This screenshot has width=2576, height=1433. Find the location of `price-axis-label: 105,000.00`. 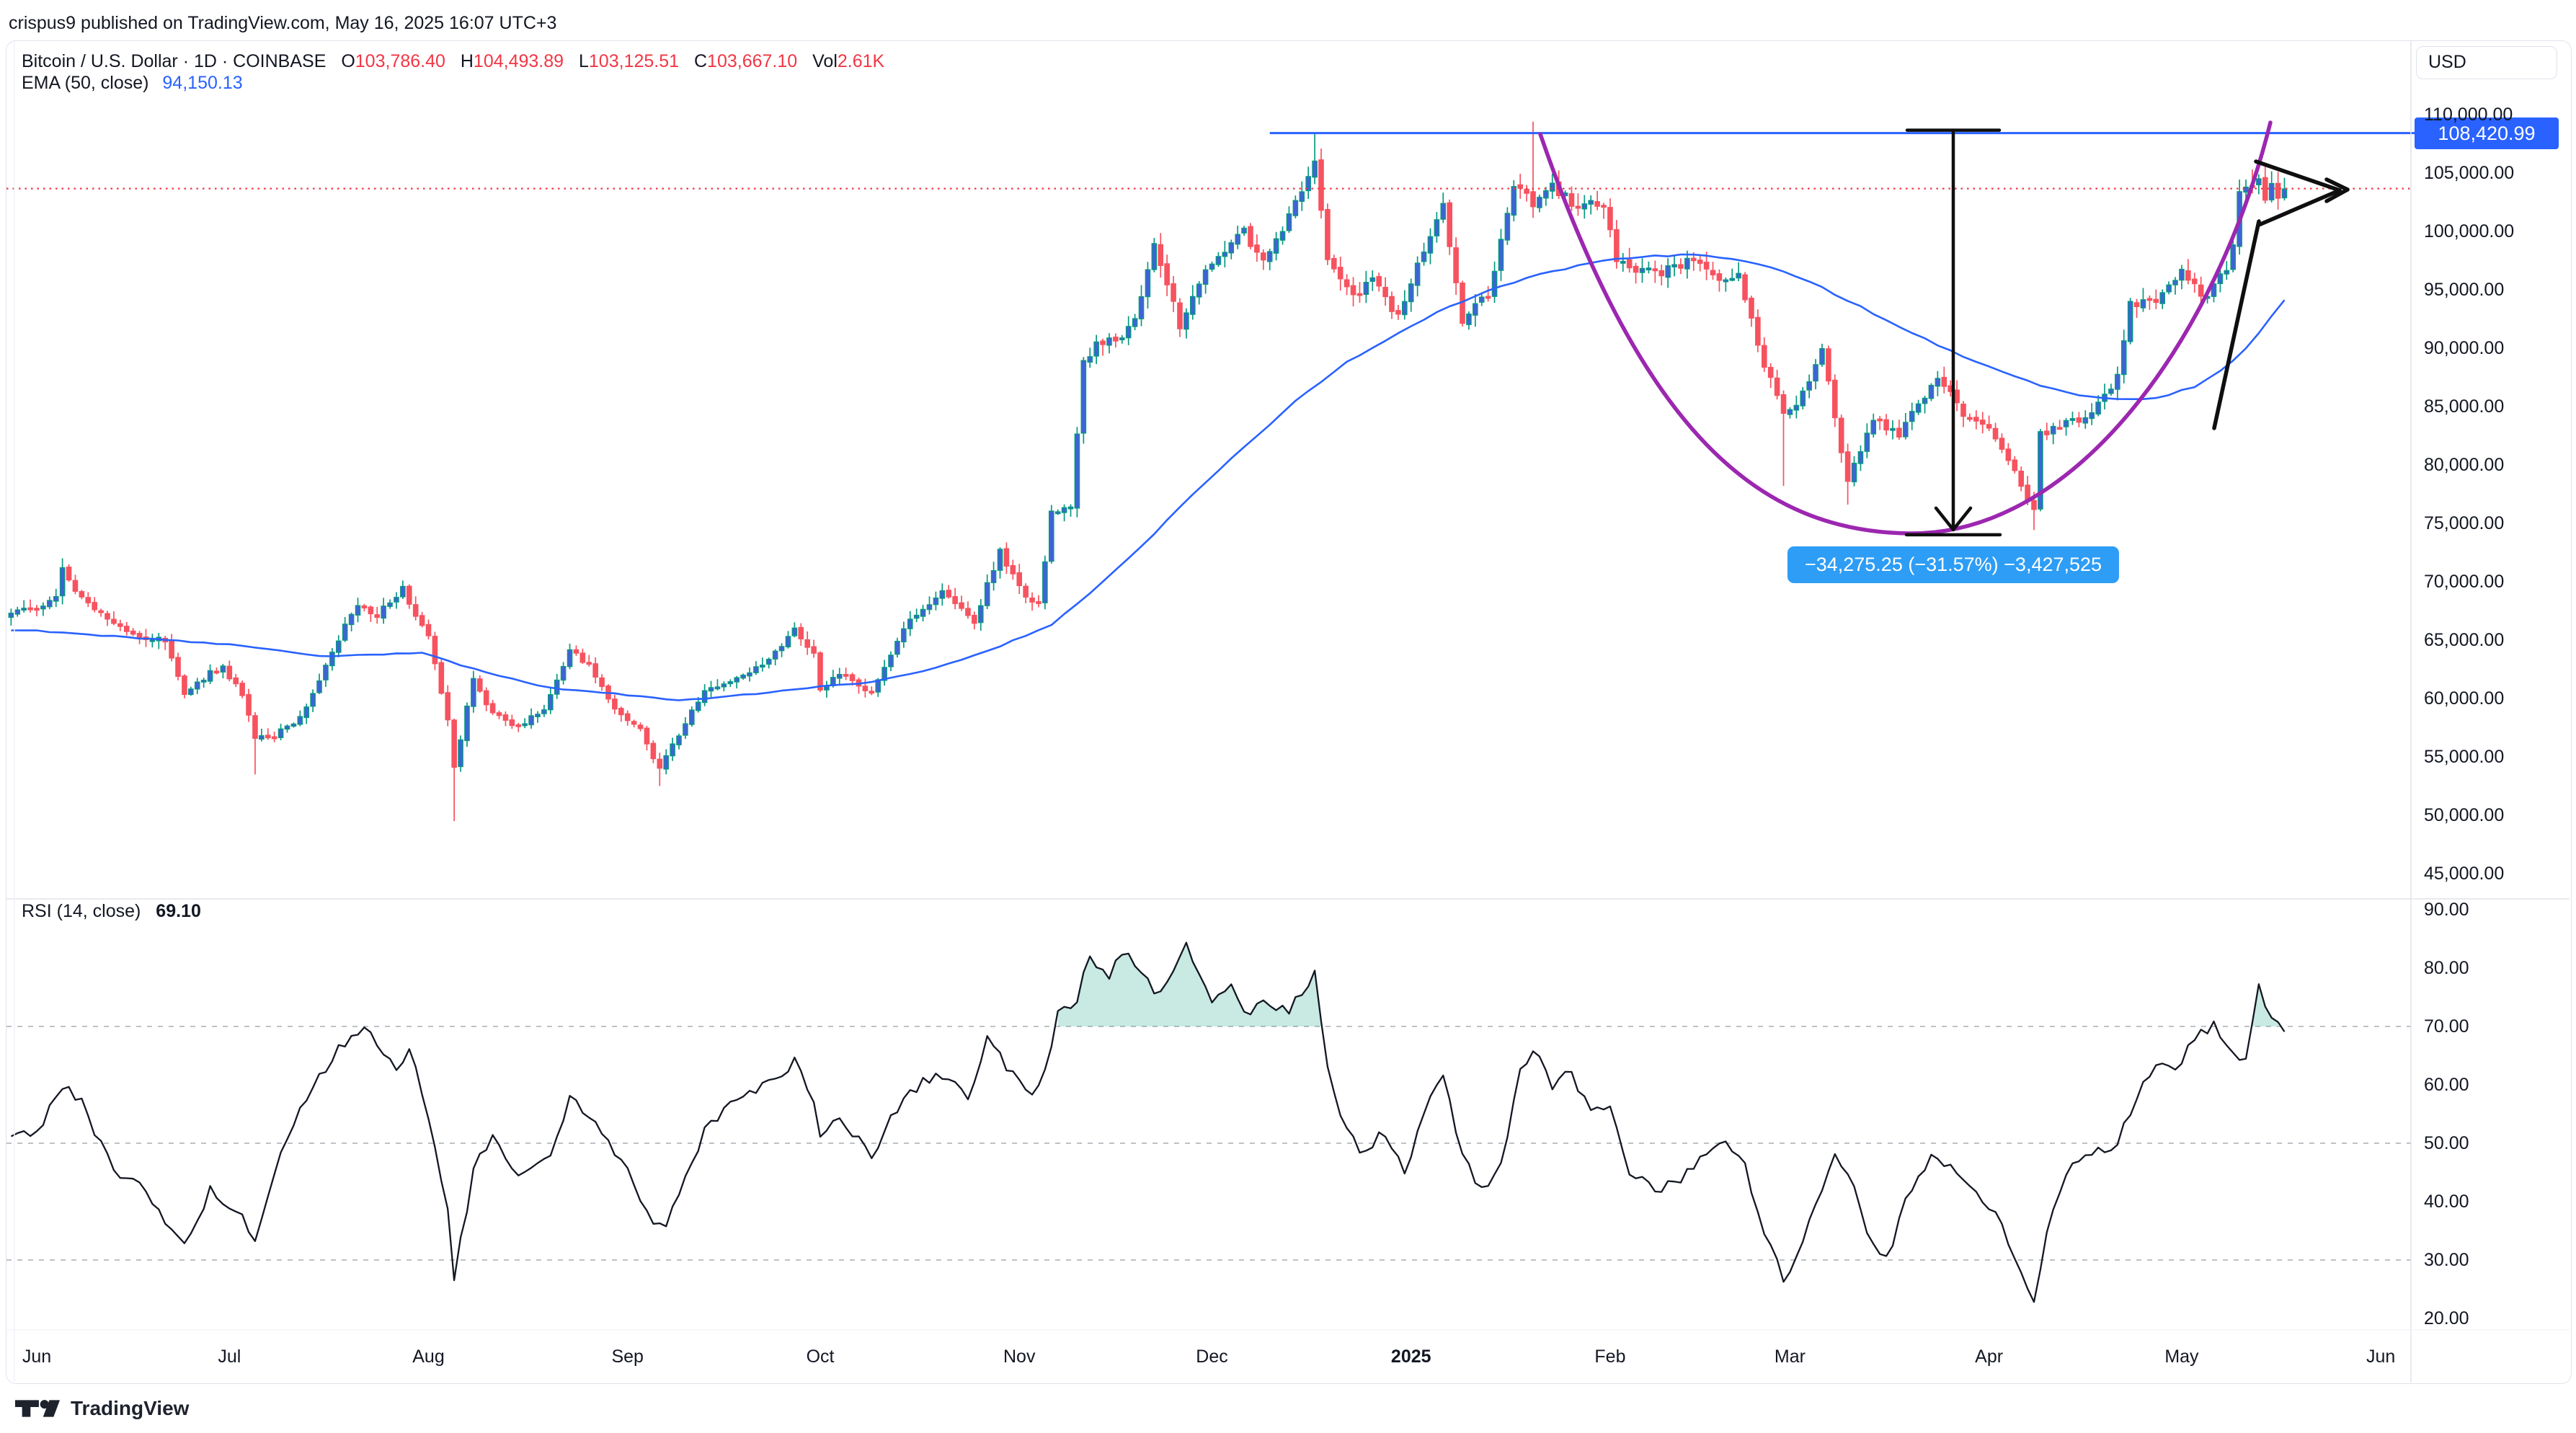

price-axis-label: 105,000.00 is located at coordinates (2469, 173).